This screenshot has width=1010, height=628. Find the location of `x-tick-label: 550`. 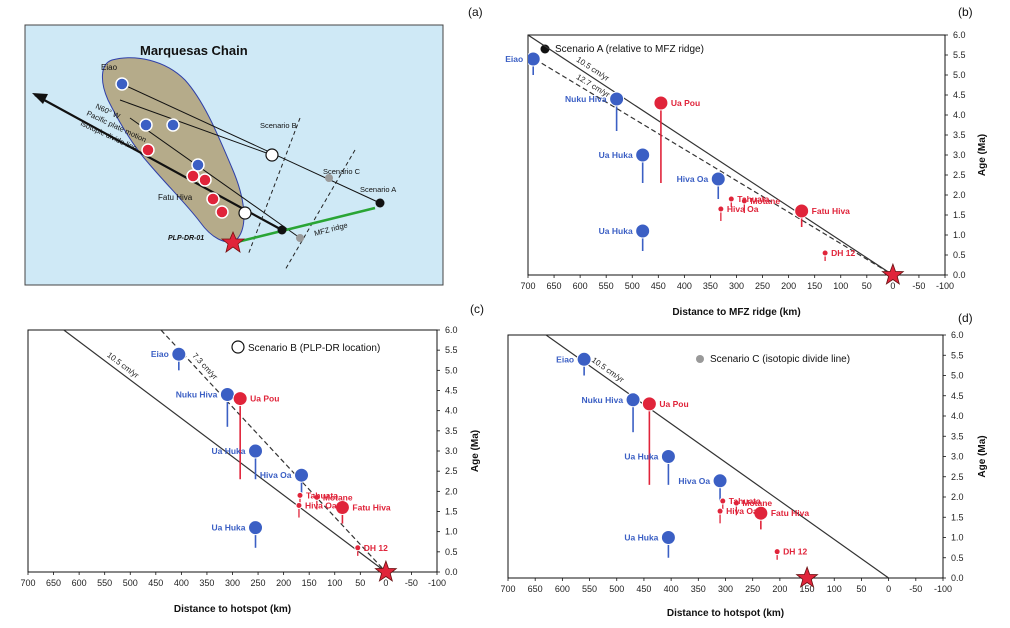

x-tick-label: 550 is located at coordinates (606, 286).